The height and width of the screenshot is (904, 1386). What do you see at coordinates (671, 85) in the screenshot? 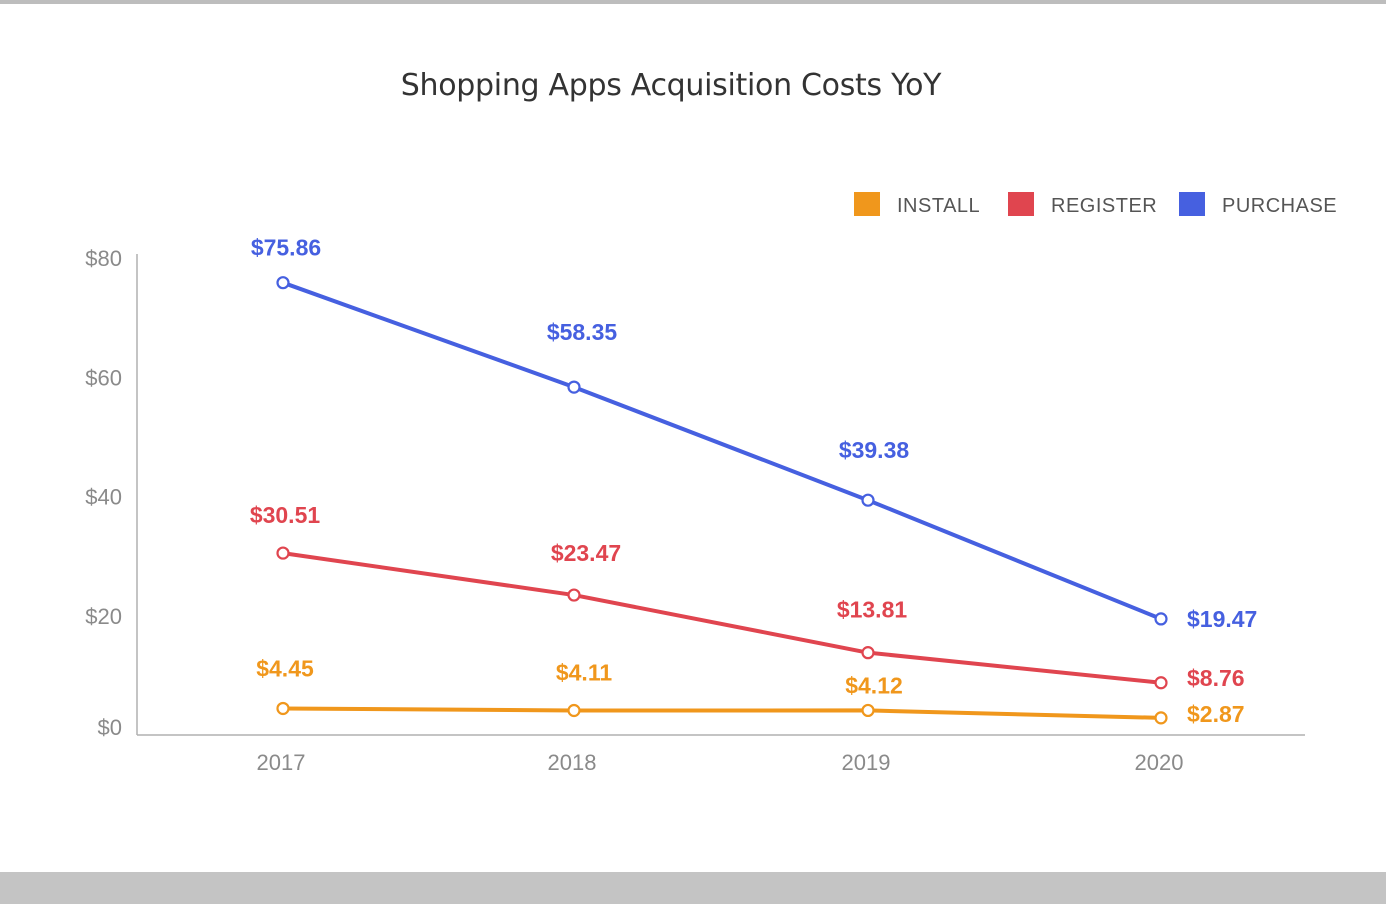
I see `chart-title: Shopping Apps Acquisition Costs YoY` at bounding box center [671, 85].